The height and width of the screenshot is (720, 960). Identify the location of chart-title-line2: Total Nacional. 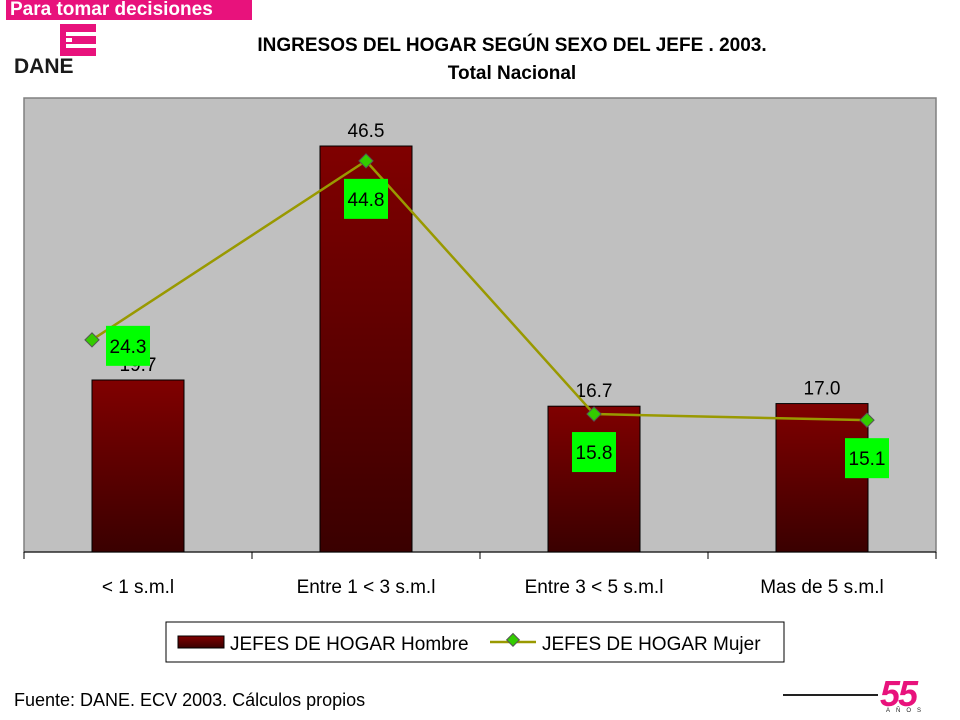
(512, 73).